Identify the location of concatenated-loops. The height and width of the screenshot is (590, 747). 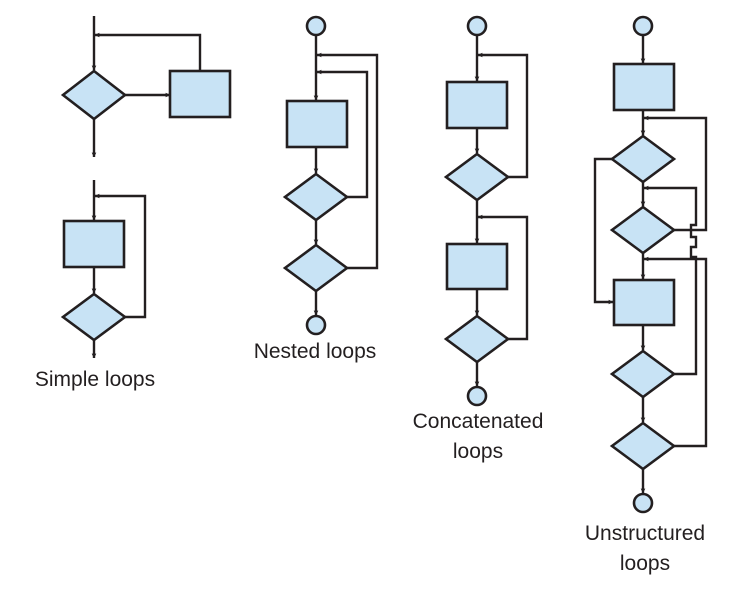
(486, 211).